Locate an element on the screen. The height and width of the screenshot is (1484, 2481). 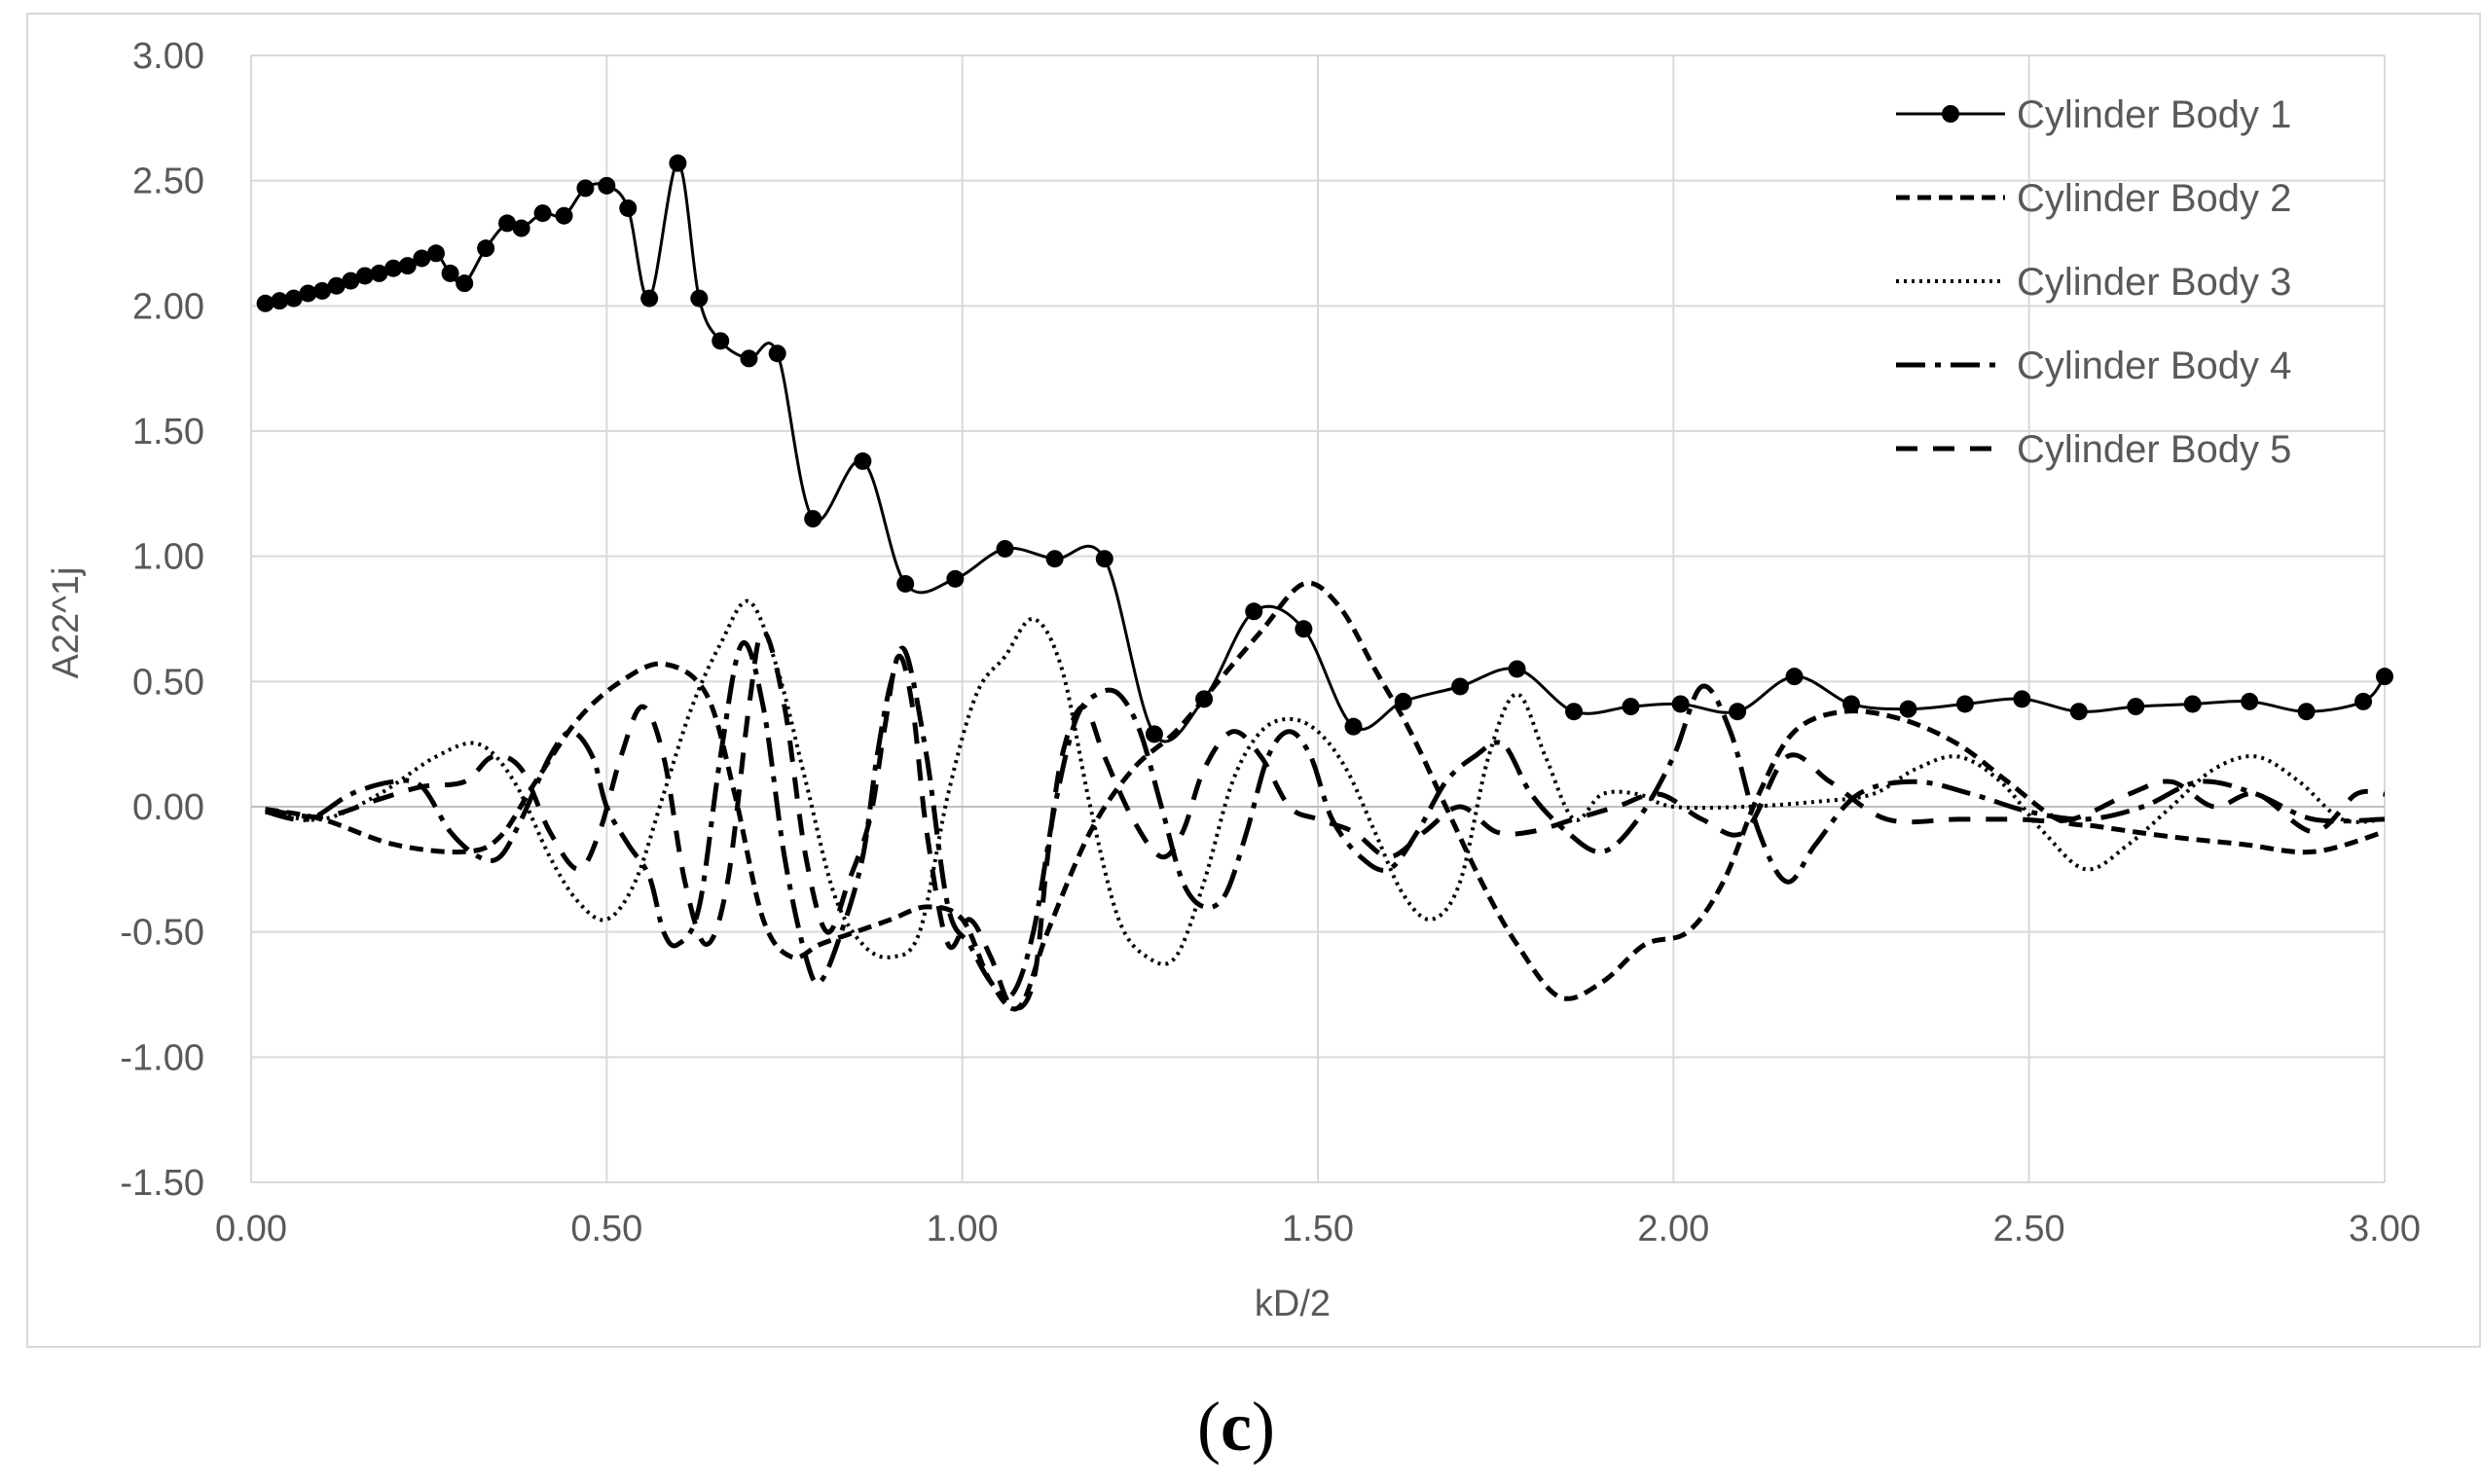
x-tick-label: 0.00 is located at coordinates (251, 1229).